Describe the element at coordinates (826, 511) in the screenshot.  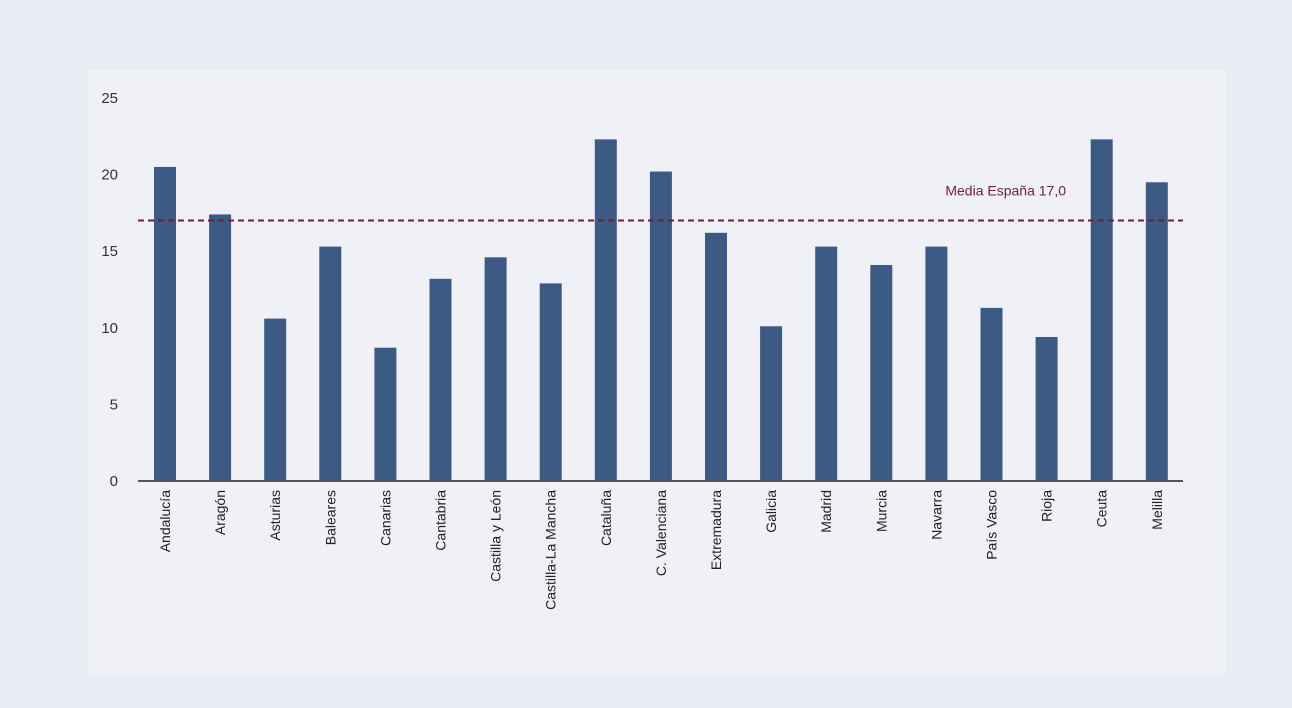
I see `x-tick-label-12: Madrid` at that location.